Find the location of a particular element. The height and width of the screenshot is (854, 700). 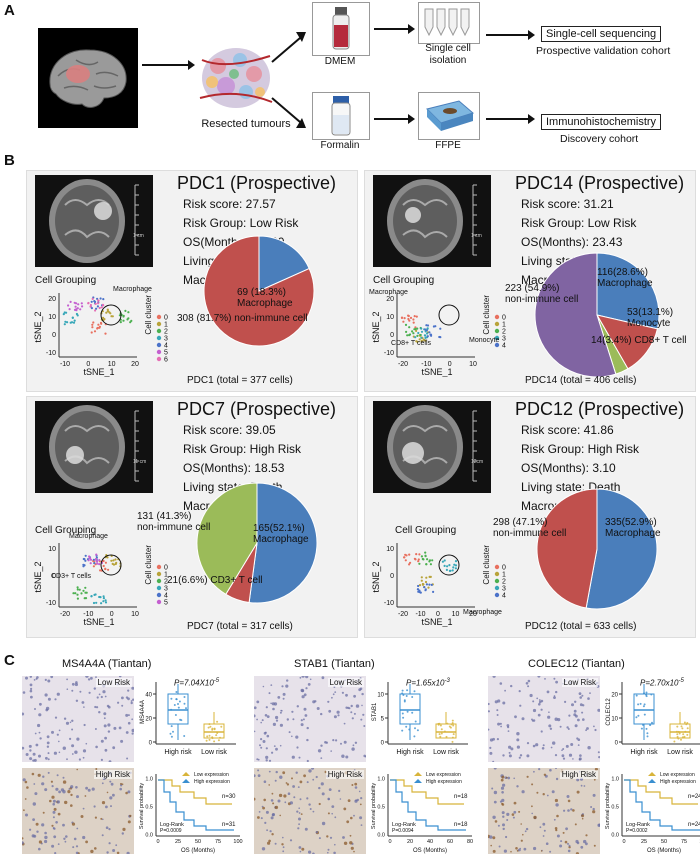

boxplot-y-tick: 10 is located at coordinates (614, 720).